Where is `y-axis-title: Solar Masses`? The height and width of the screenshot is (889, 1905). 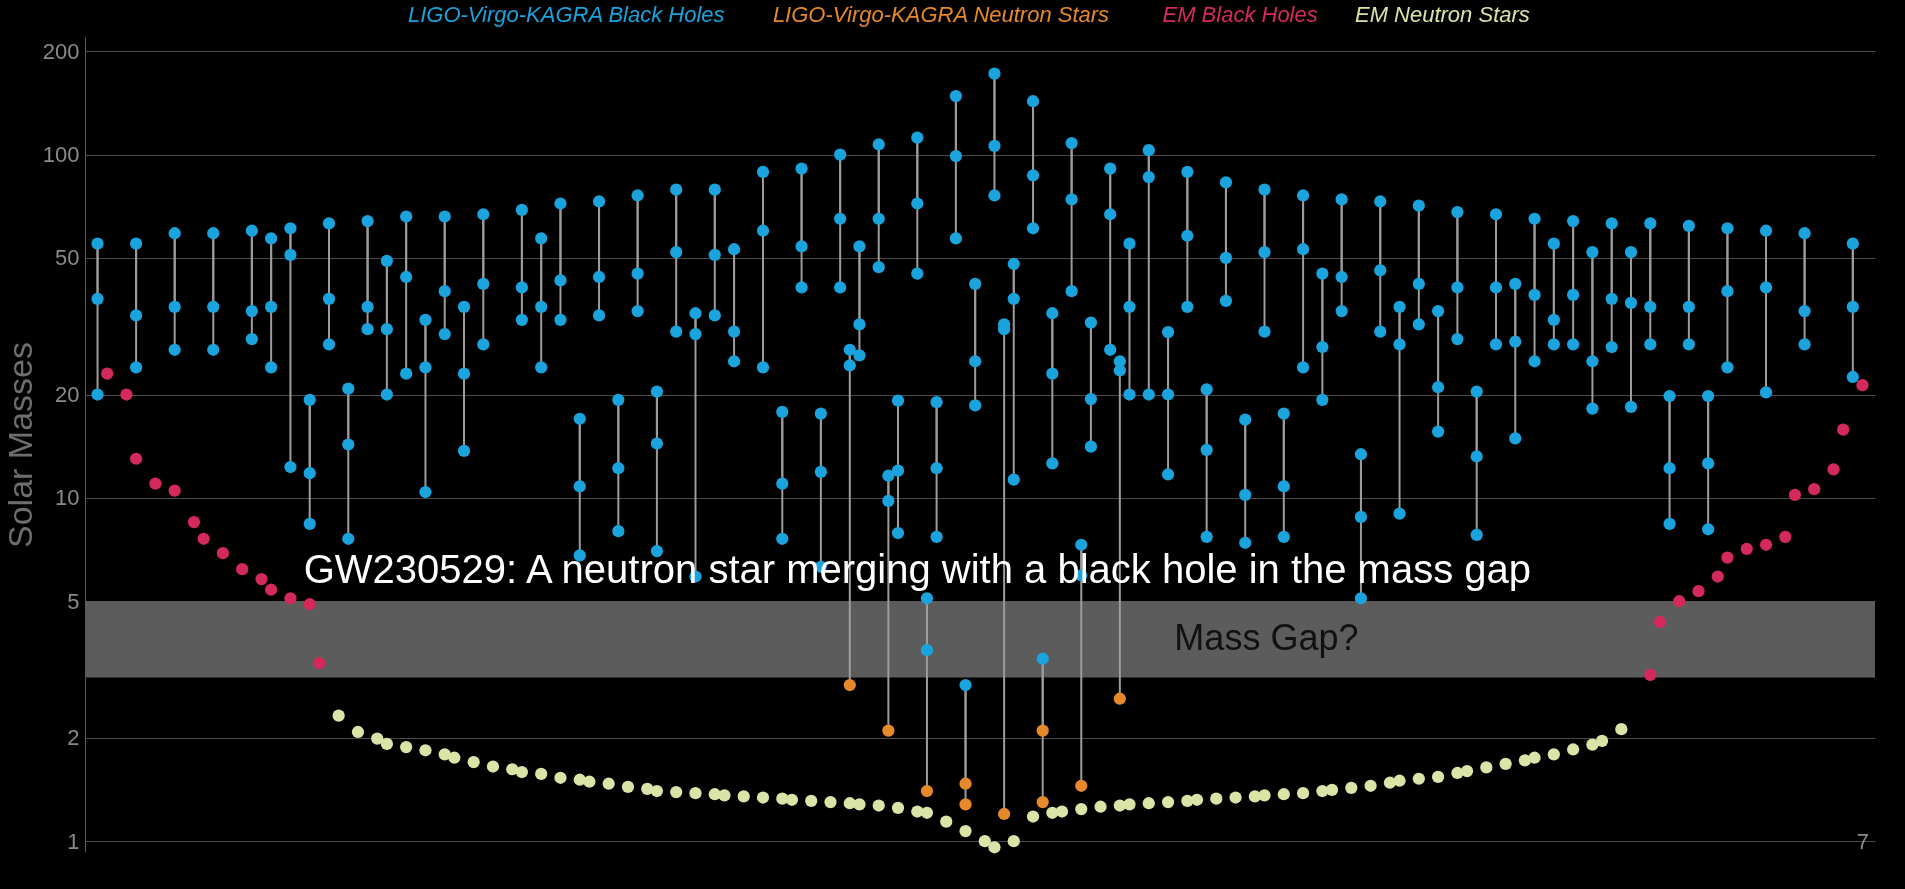
y-axis-title: Solar Masses is located at coordinates (19, 445).